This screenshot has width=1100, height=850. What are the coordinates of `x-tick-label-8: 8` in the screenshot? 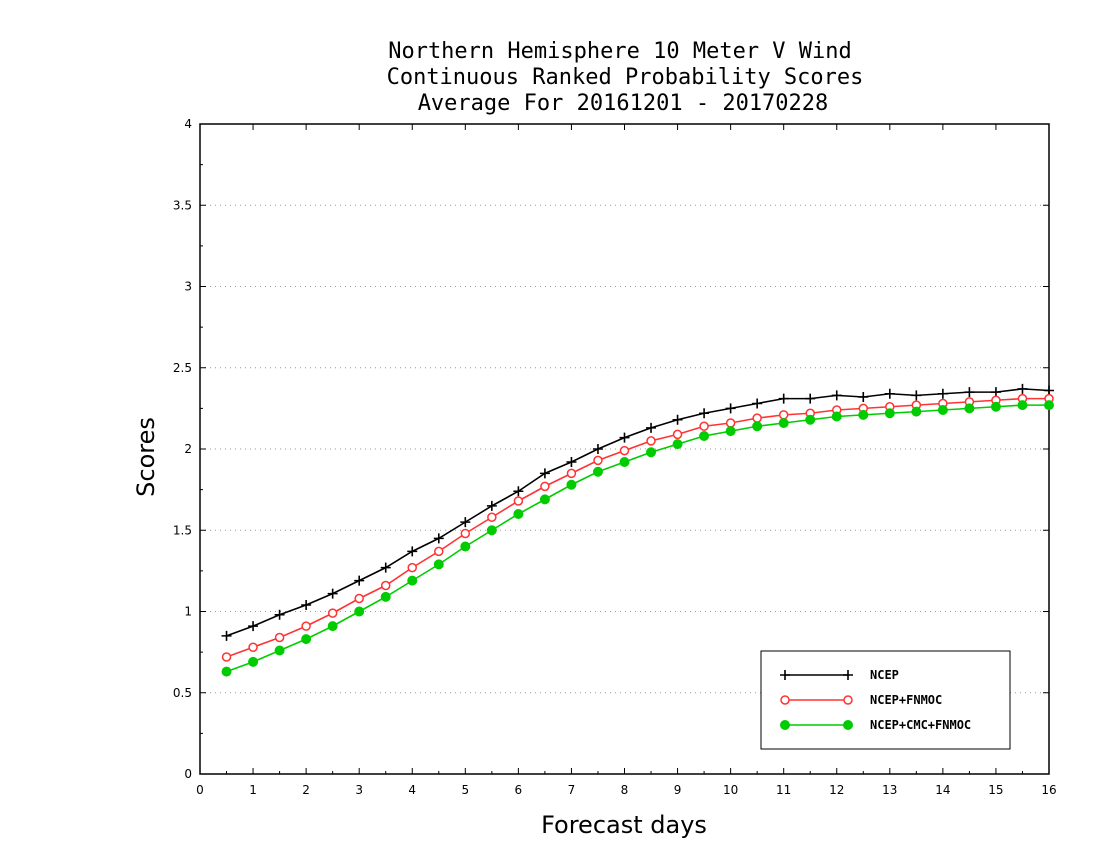 It's located at (625, 790).